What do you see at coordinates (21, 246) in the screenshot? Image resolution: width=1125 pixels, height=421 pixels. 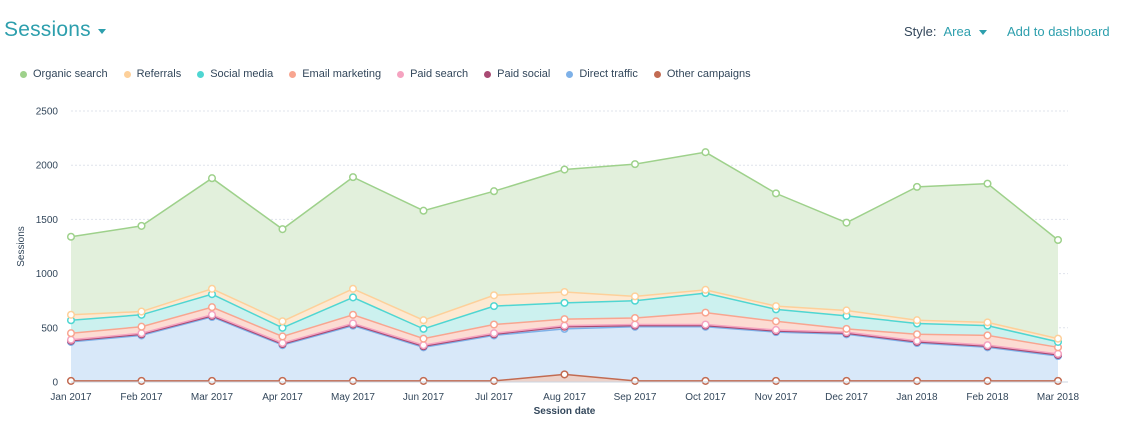 I see `y-axis-title: Sessions` at bounding box center [21, 246].